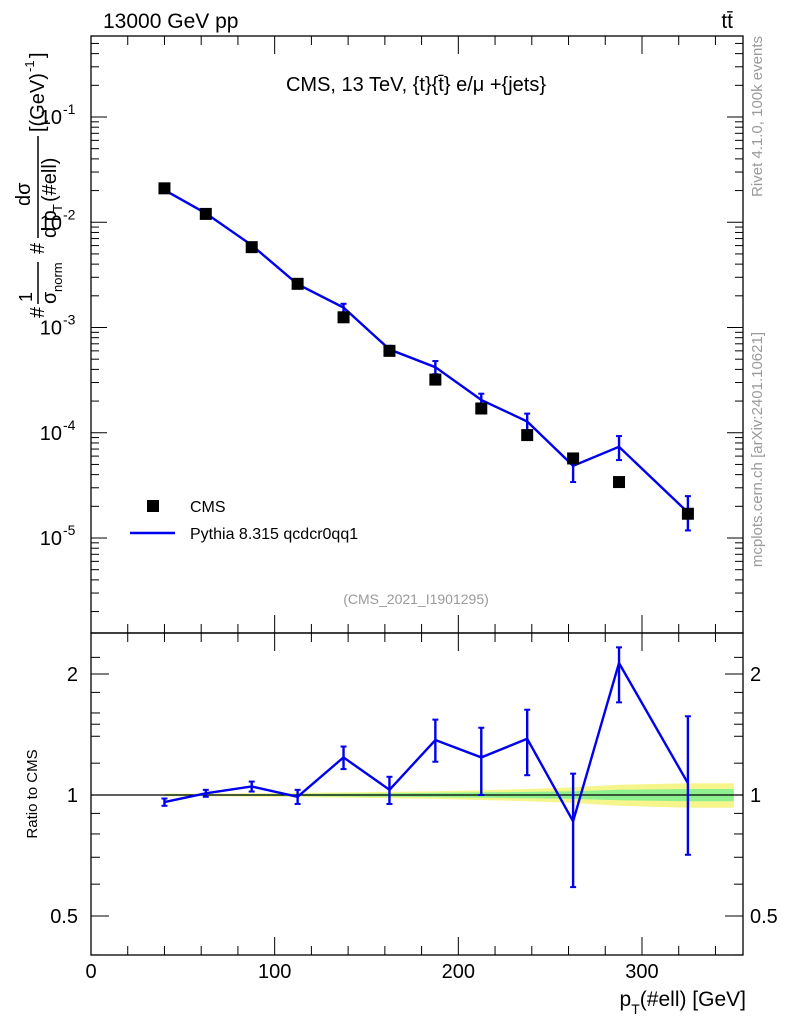 The width and height of the screenshot is (786, 1024). I want to click on mcplots-label: mcplots.cern.ch [arXiv:2401.10621], so click(757, 449).